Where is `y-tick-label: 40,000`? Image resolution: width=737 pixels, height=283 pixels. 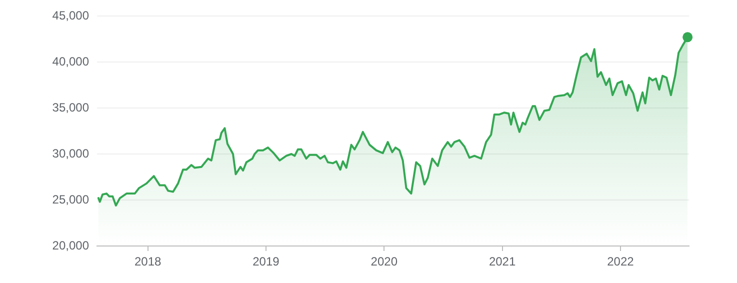
y-tick-label: 40,000 is located at coordinates (71, 61).